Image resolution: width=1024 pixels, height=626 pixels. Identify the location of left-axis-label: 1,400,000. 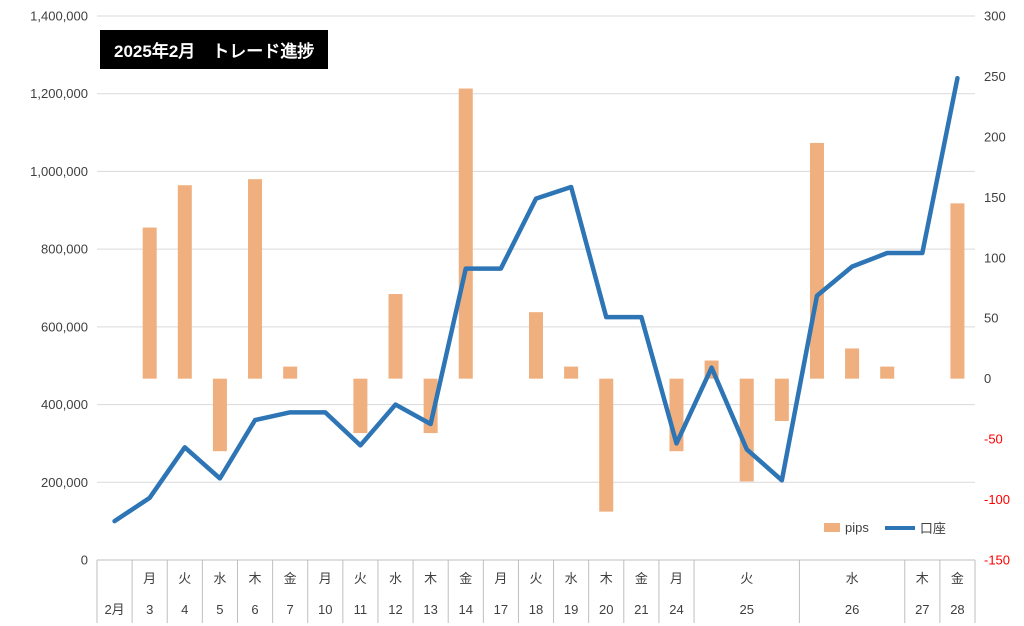
(59, 16).